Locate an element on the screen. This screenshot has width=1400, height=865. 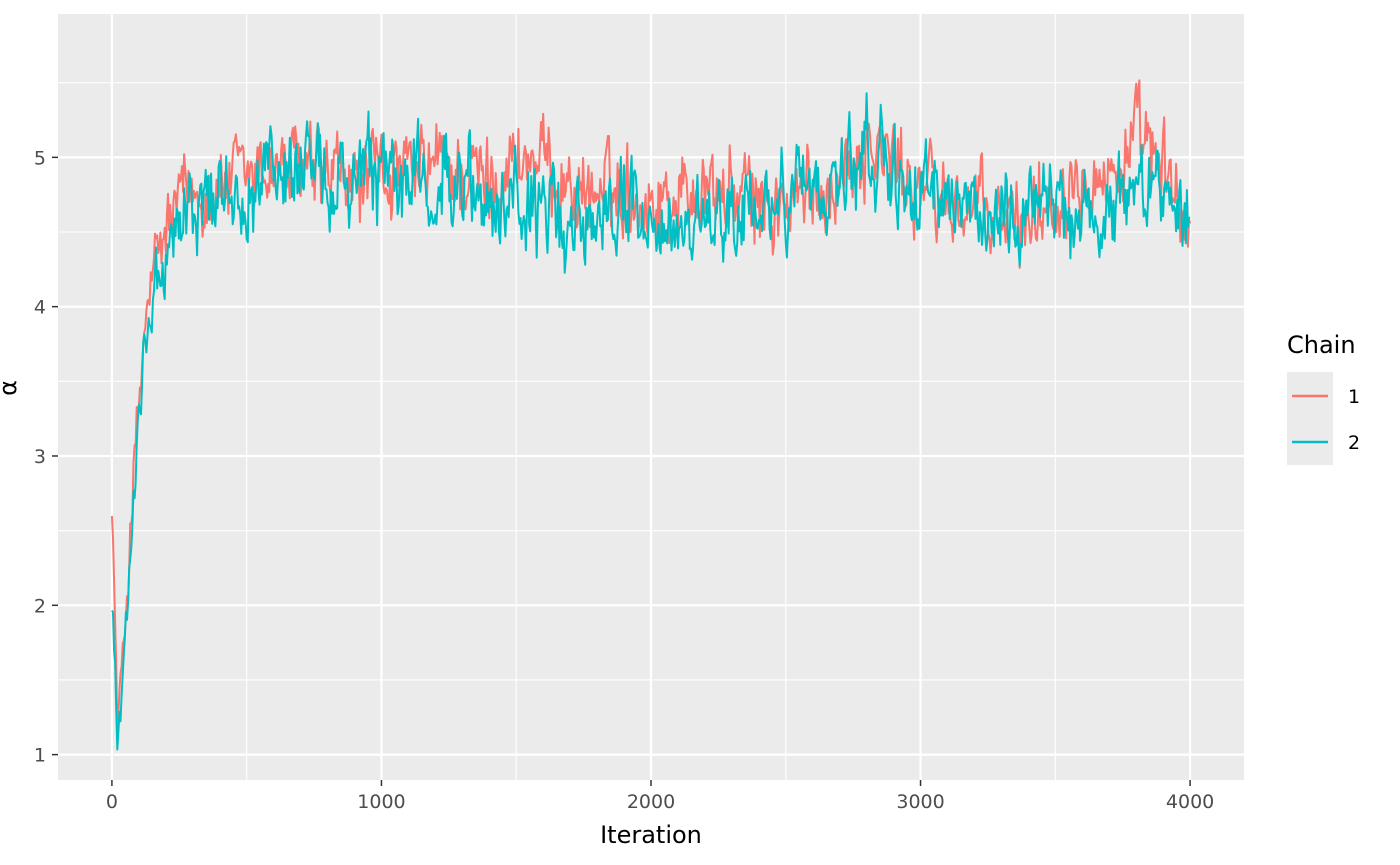
x-axis-ticks: 0 1000 2000 3000 4000 is located at coordinates (660, 796).